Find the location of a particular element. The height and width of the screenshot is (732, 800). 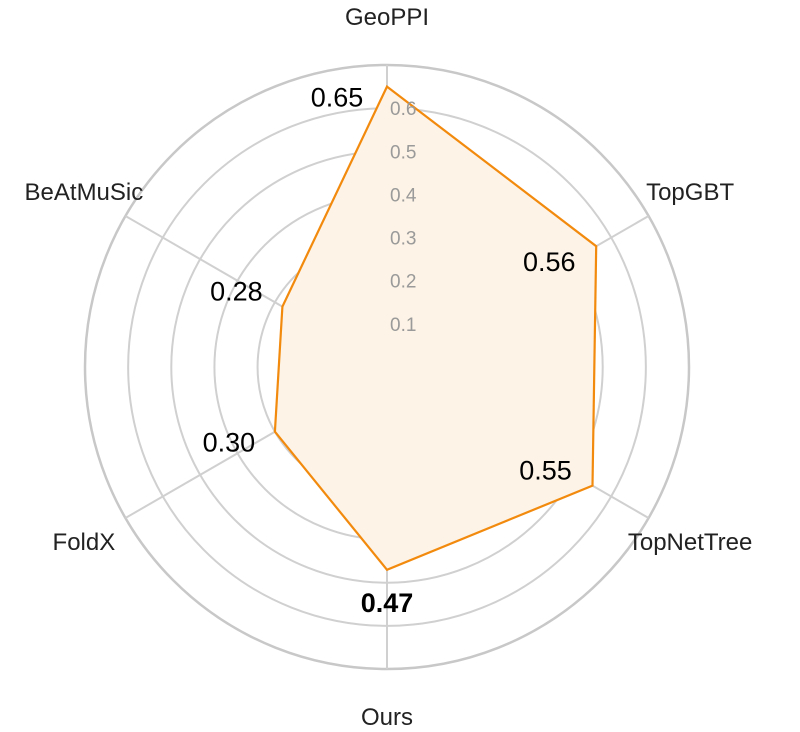

category-label-foldx: FoldX is located at coordinates (84, 542).